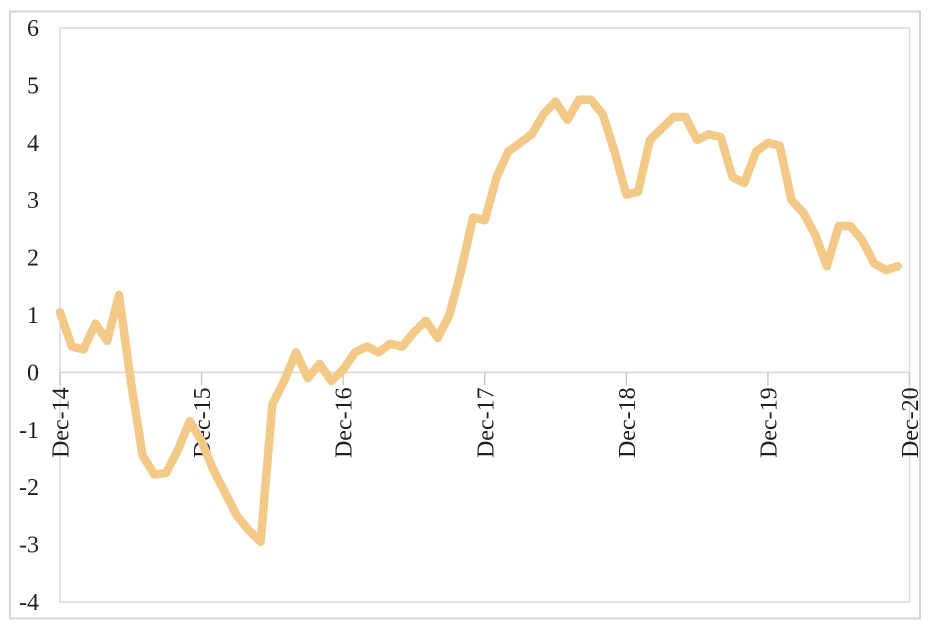  I want to click on x-axis-label: Dec-19, so click(769, 422).